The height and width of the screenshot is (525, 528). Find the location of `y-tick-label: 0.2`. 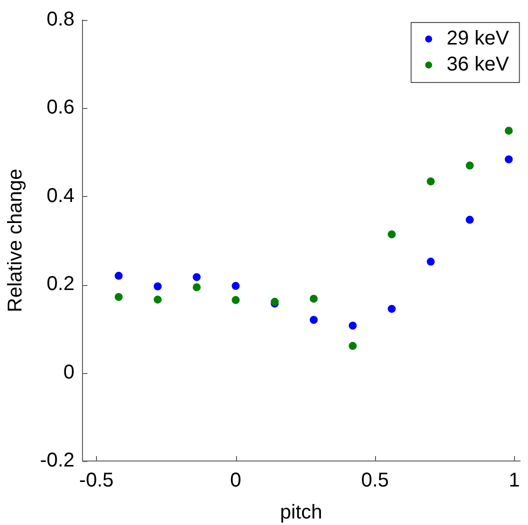

y-tick-label: 0.2 is located at coordinates (60, 284).